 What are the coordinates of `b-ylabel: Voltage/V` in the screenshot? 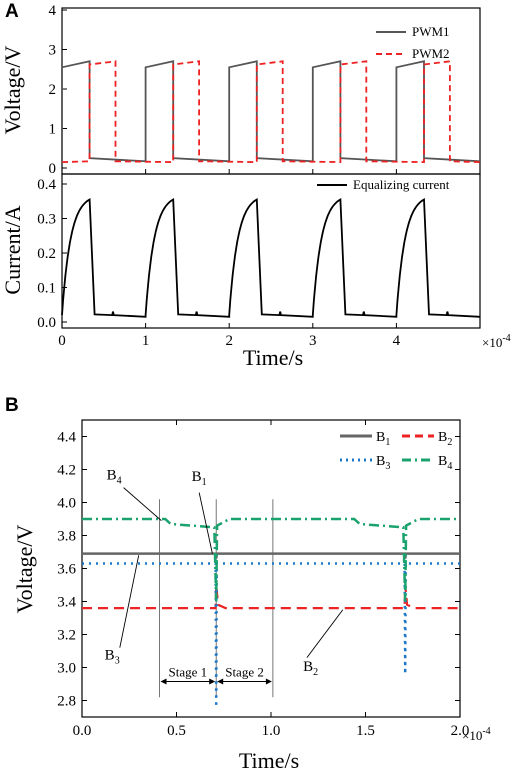 It's located at (24, 568).